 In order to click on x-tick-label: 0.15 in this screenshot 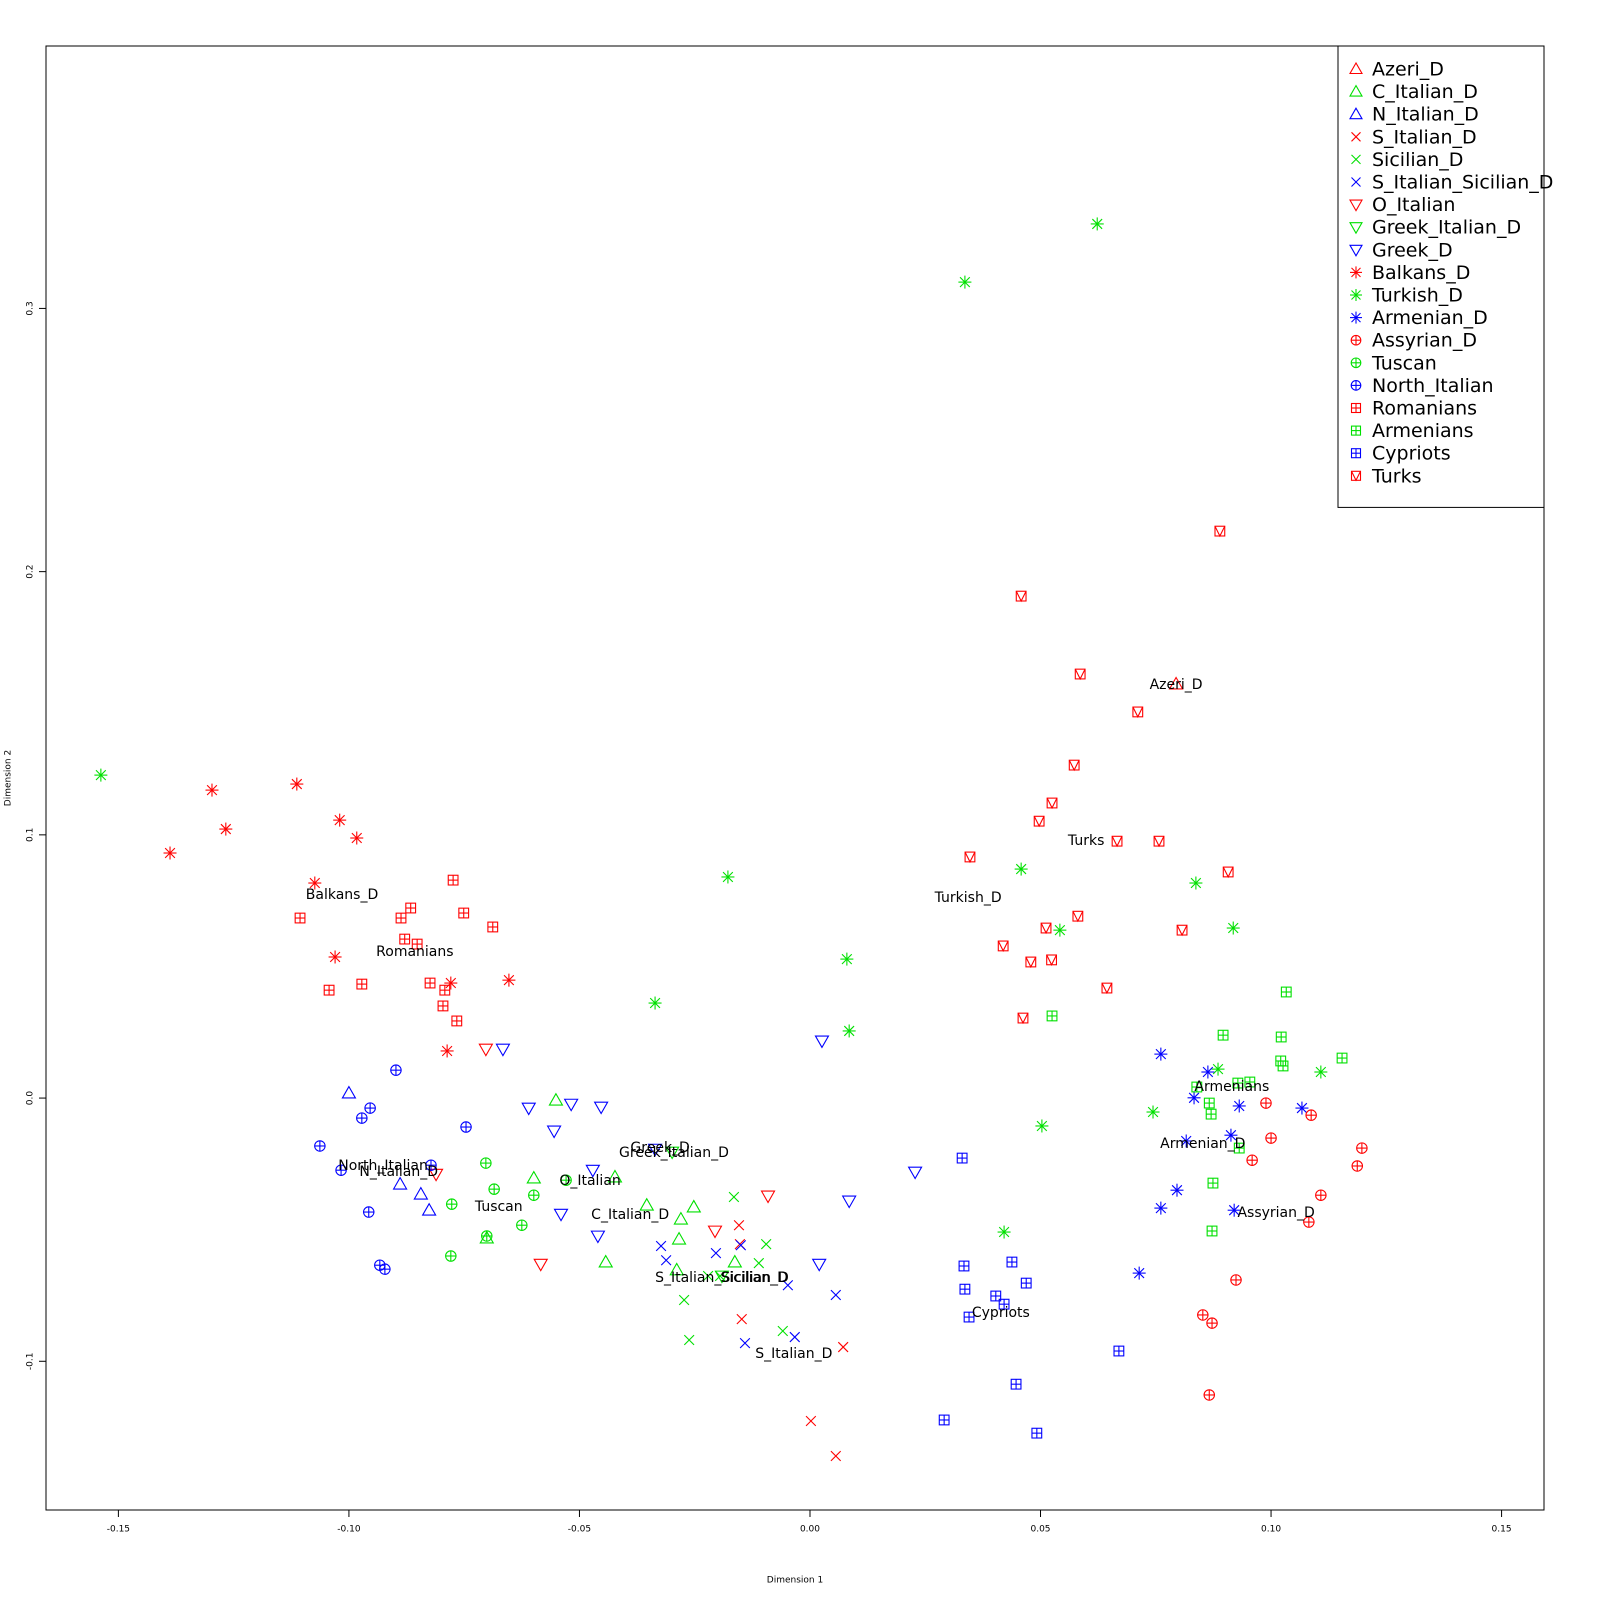, I will do `click(1502, 1530)`.